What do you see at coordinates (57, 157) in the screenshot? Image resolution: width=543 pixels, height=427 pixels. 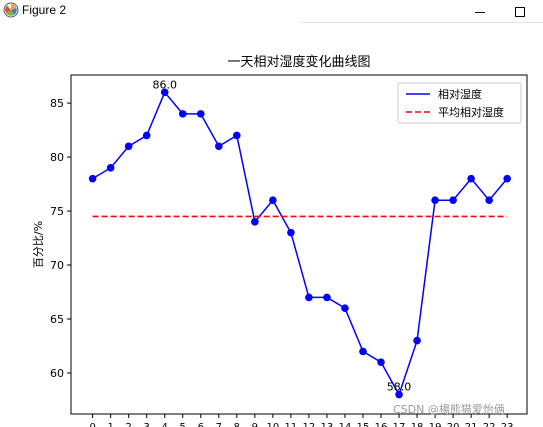 I see `y-tick-label: 80` at bounding box center [57, 157].